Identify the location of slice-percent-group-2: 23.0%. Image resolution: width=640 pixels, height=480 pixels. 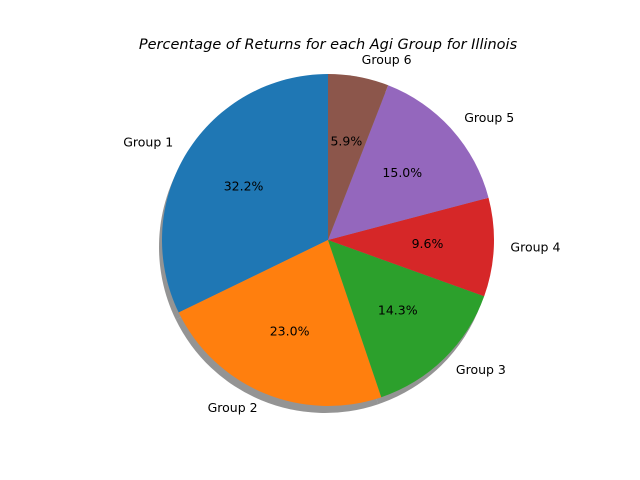
(290, 330).